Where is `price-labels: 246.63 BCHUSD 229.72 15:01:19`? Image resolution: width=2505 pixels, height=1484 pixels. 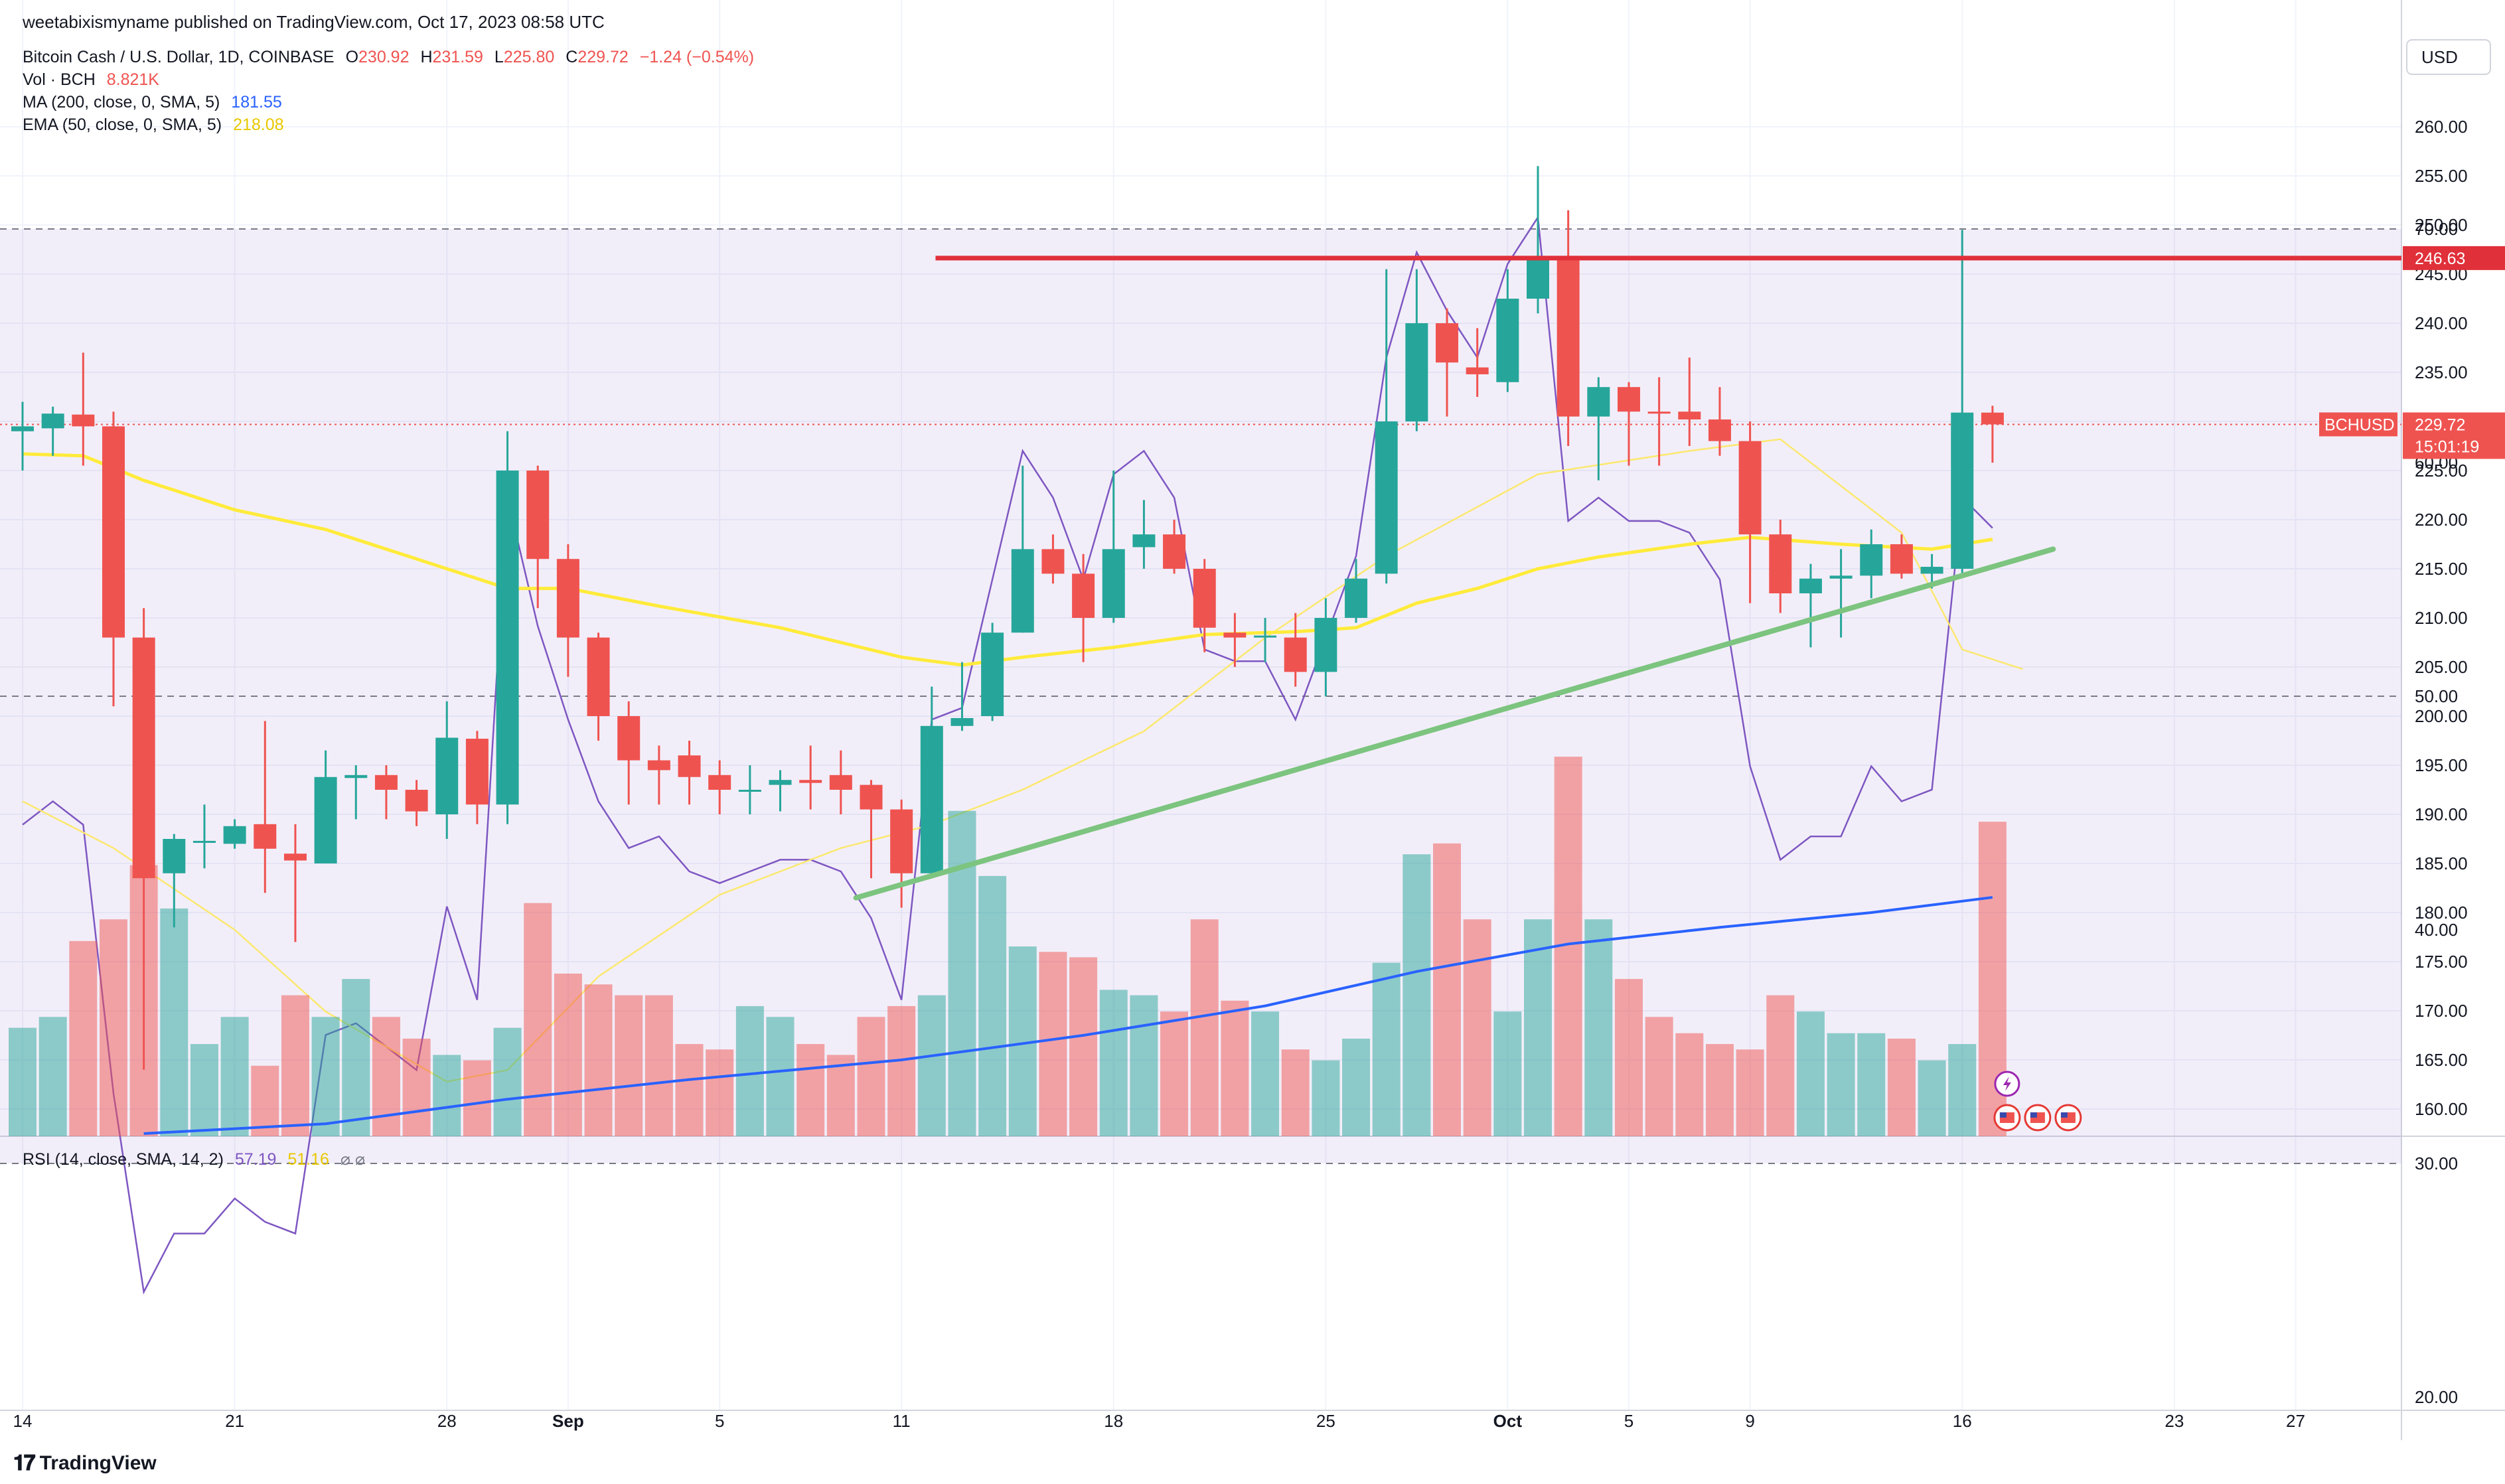
price-labels: 246.63 BCHUSD 229.72 15:01:19 is located at coordinates (2412, 352).